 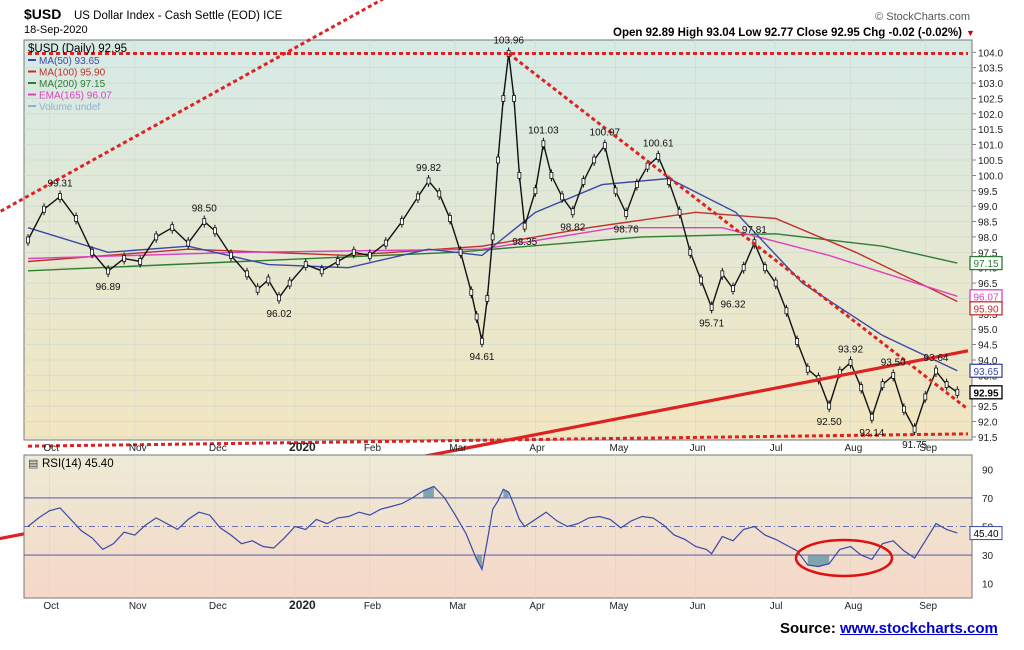 I want to click on header-symbol: $USD, so click(x=42, y=14).